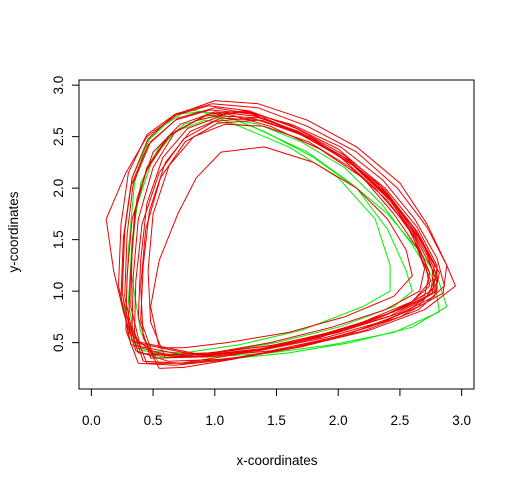 This screenshot has width=516, height=488. What do you see at coordinates (276, 408) in the screenshot?
I see `x-axis: 0.0 0.5 1.0 1.5 2.0 2.5 3.0` at bounding box center [276, 408].